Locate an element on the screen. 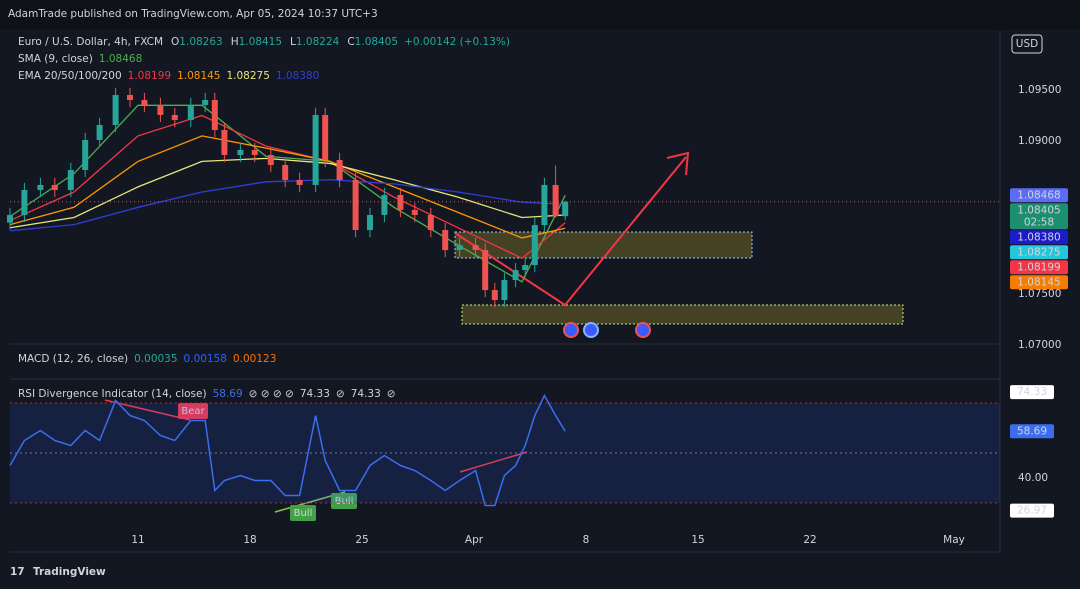  sma-name: SMA (9, close) is located at coordinates (55, 59).